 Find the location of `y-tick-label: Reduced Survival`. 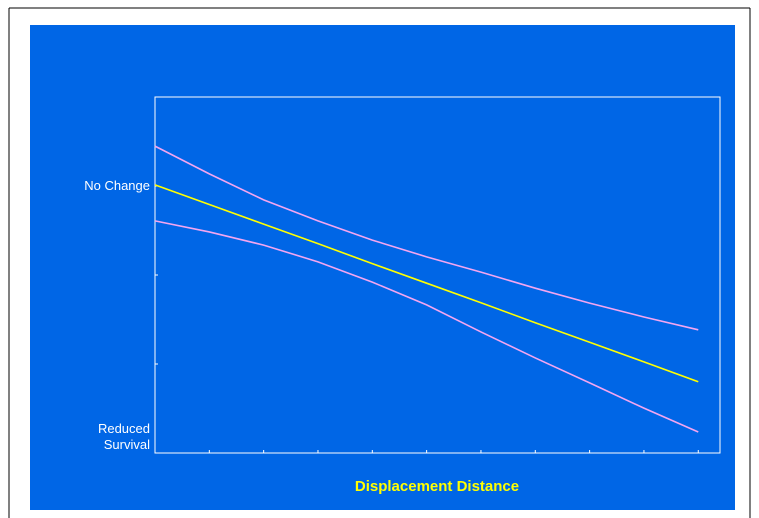

y-tick-label: Reduced Survival is located at coordinates (123, 436).